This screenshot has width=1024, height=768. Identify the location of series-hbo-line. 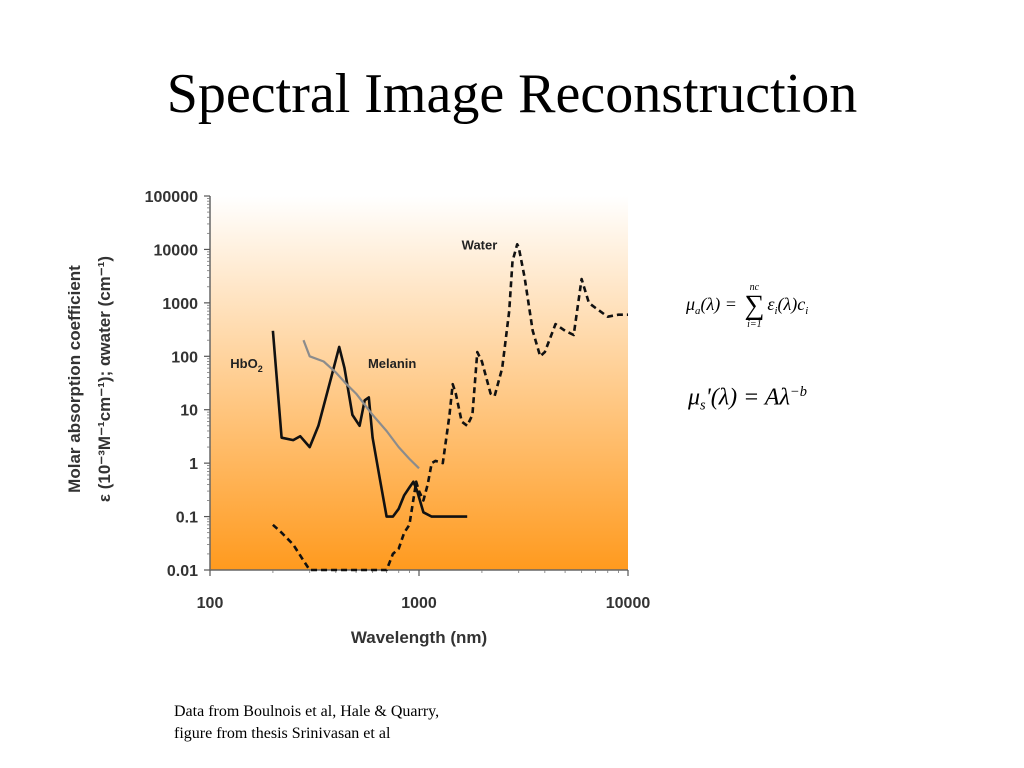
(369, 424).